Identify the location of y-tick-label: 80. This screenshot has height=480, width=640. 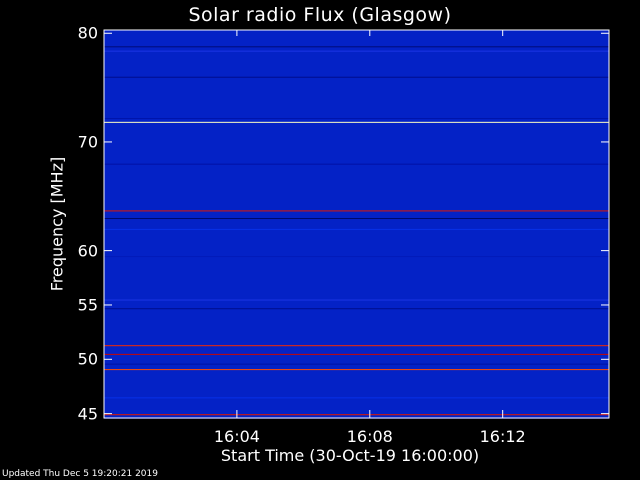
(87, 33).